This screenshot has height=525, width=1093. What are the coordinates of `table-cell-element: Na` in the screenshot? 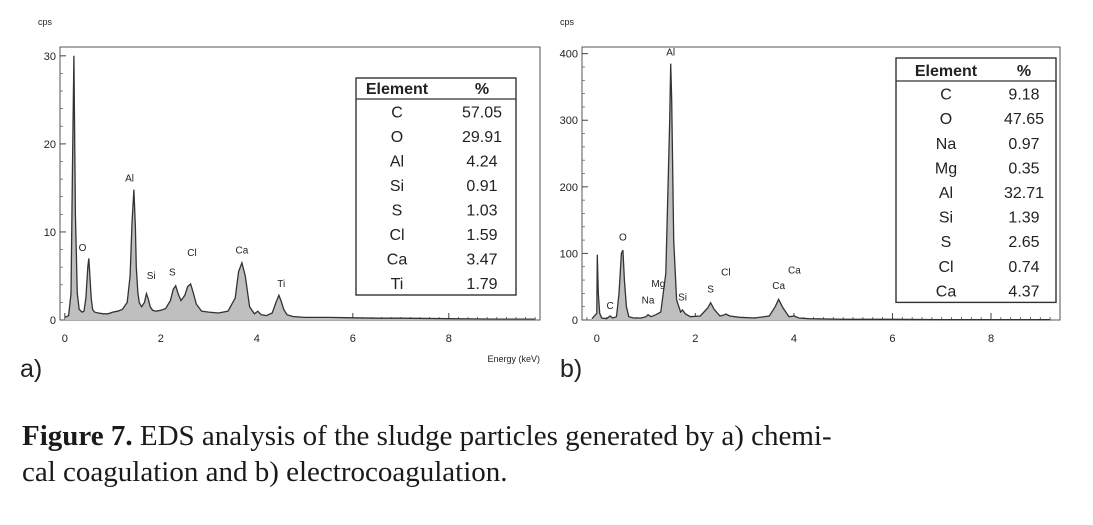 It's located at (946, 144).